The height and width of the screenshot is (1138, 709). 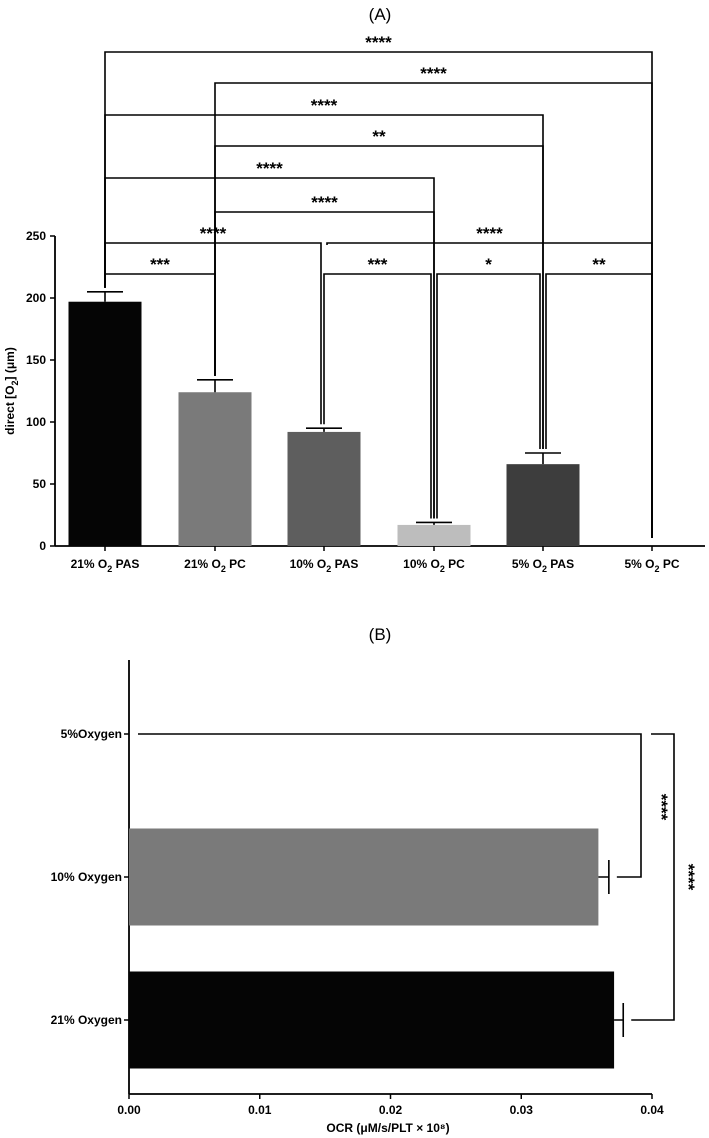 I want to click on panel-a-y-tick-label: 50, so click(x=40, y=484).